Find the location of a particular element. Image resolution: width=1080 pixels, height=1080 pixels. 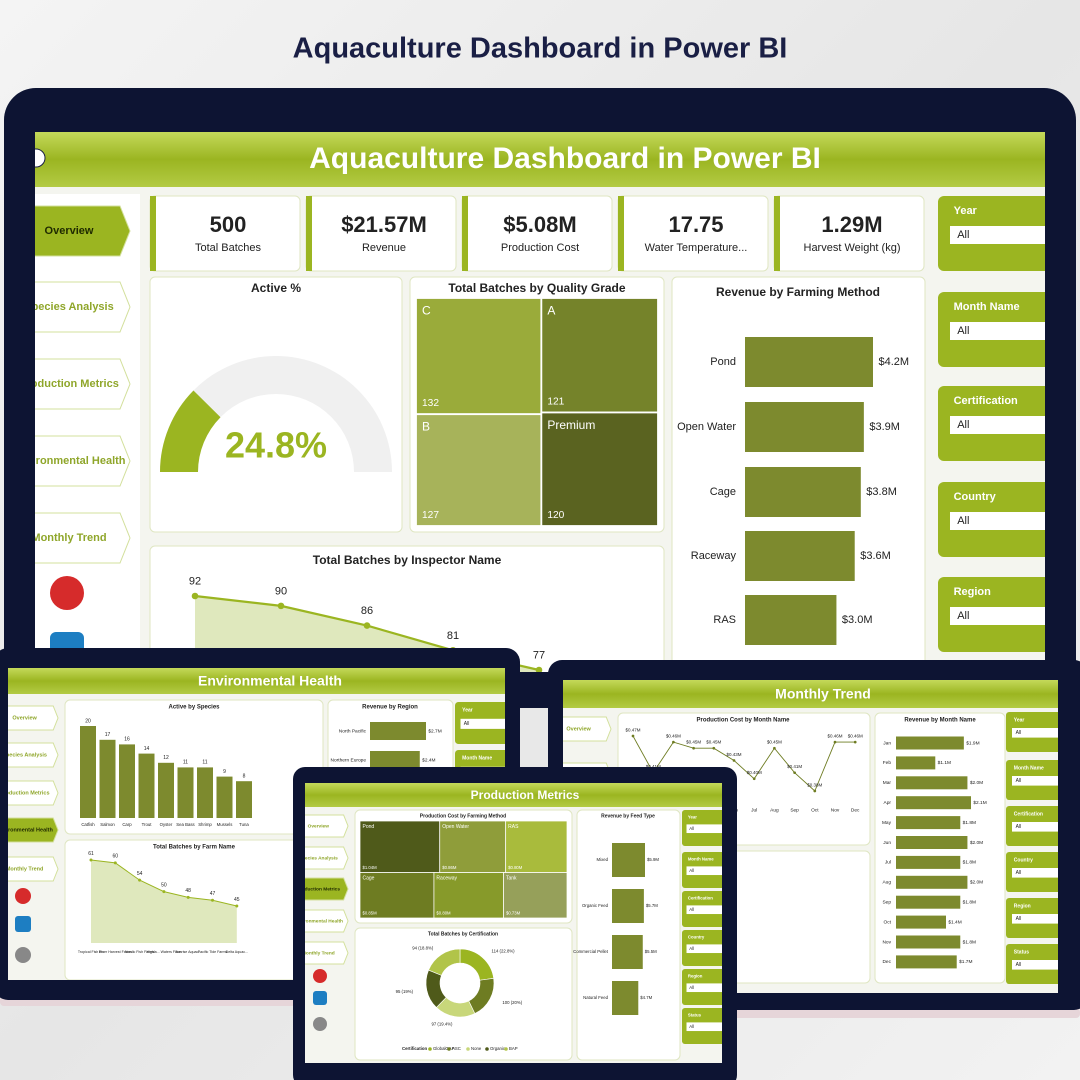

bar-category: Organic Feed is located at coordinates (595, 905).